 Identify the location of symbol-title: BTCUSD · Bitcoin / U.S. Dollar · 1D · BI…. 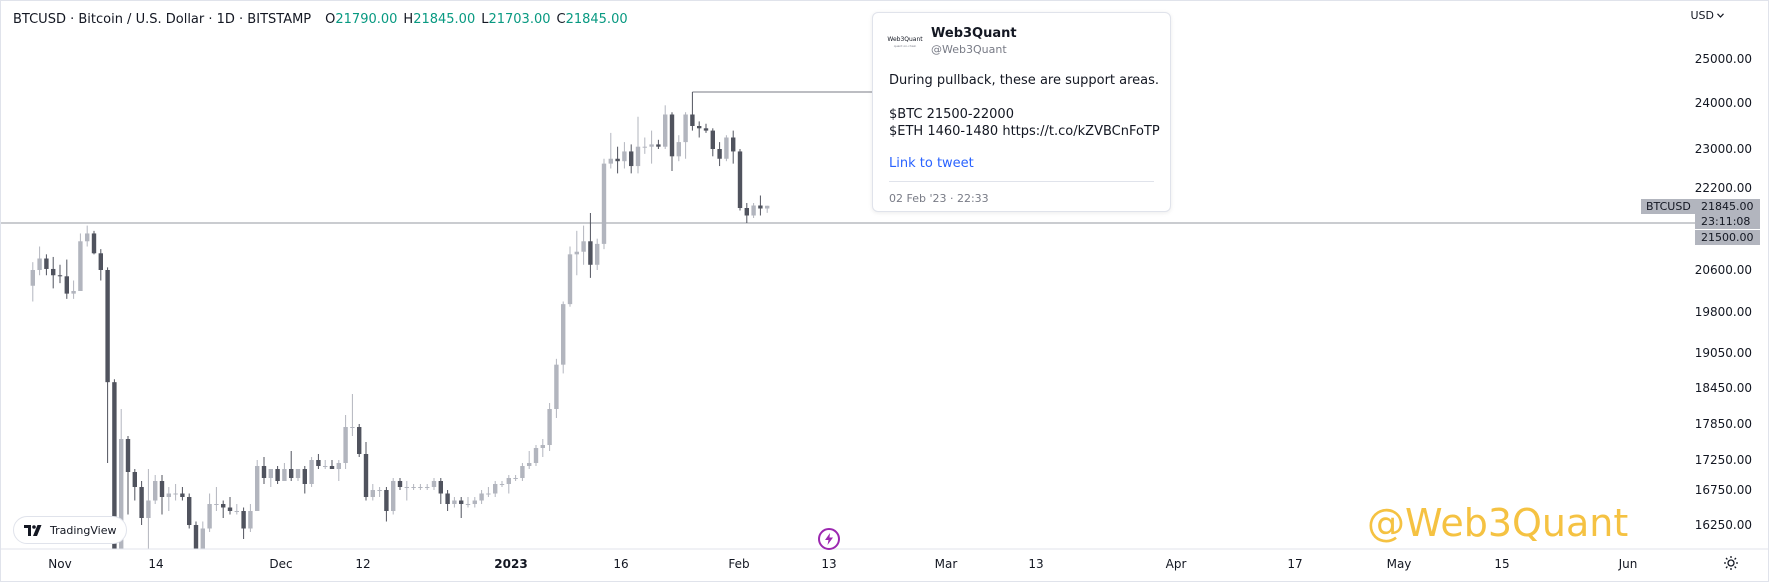
(162, 19).